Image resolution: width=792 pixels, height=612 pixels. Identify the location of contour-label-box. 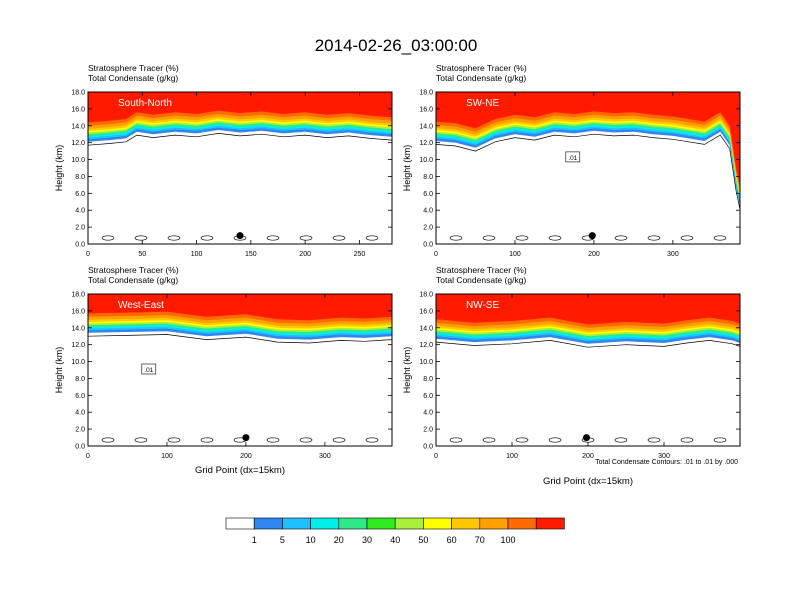
(573, 157).